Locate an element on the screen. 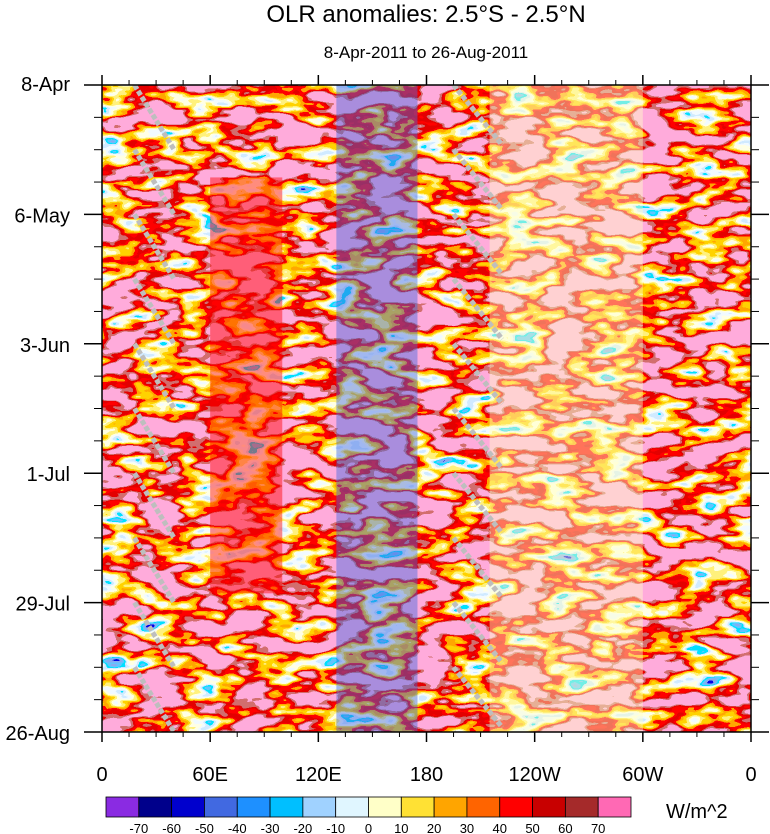  colorbar-label: -50 is located at coordinates (204, 827).